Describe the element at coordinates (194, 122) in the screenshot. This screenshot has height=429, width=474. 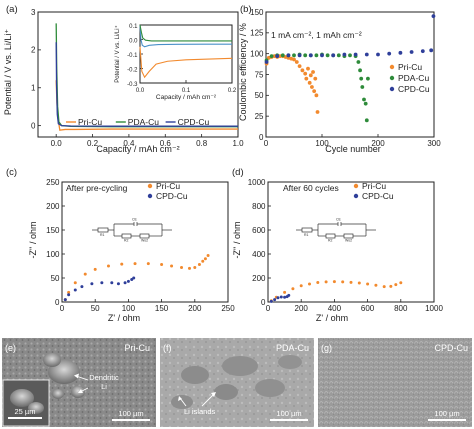
I see `a-legend-entry: CPD-Cu` at that location.